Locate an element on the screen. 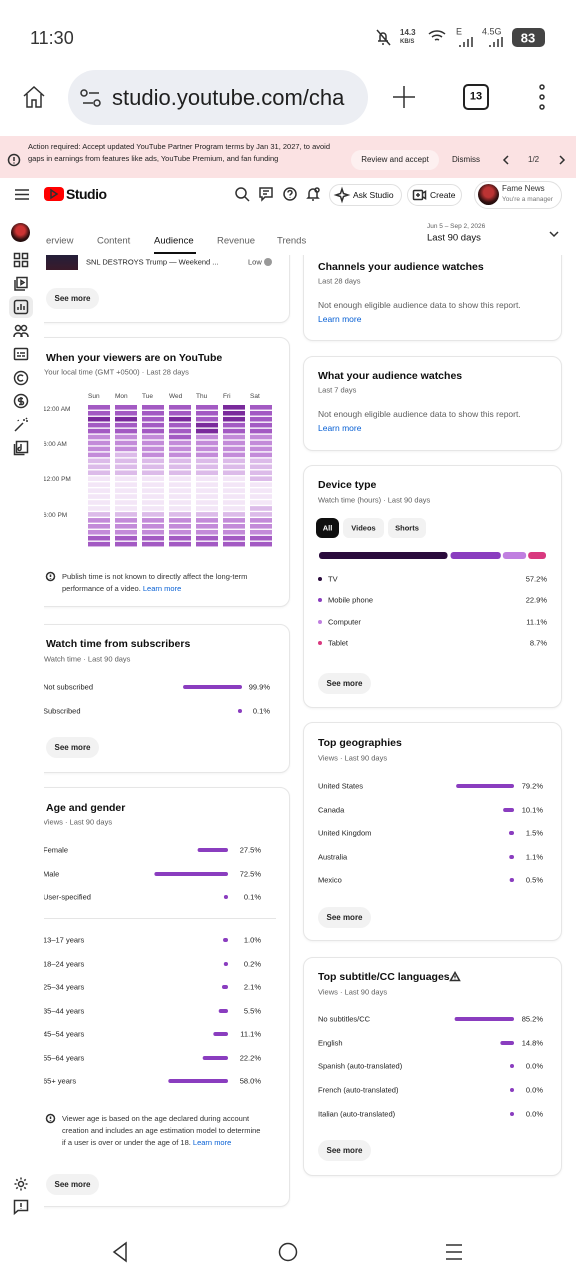 The image size is (576, 1280). tab: erview is located at coordinates (60, 241).